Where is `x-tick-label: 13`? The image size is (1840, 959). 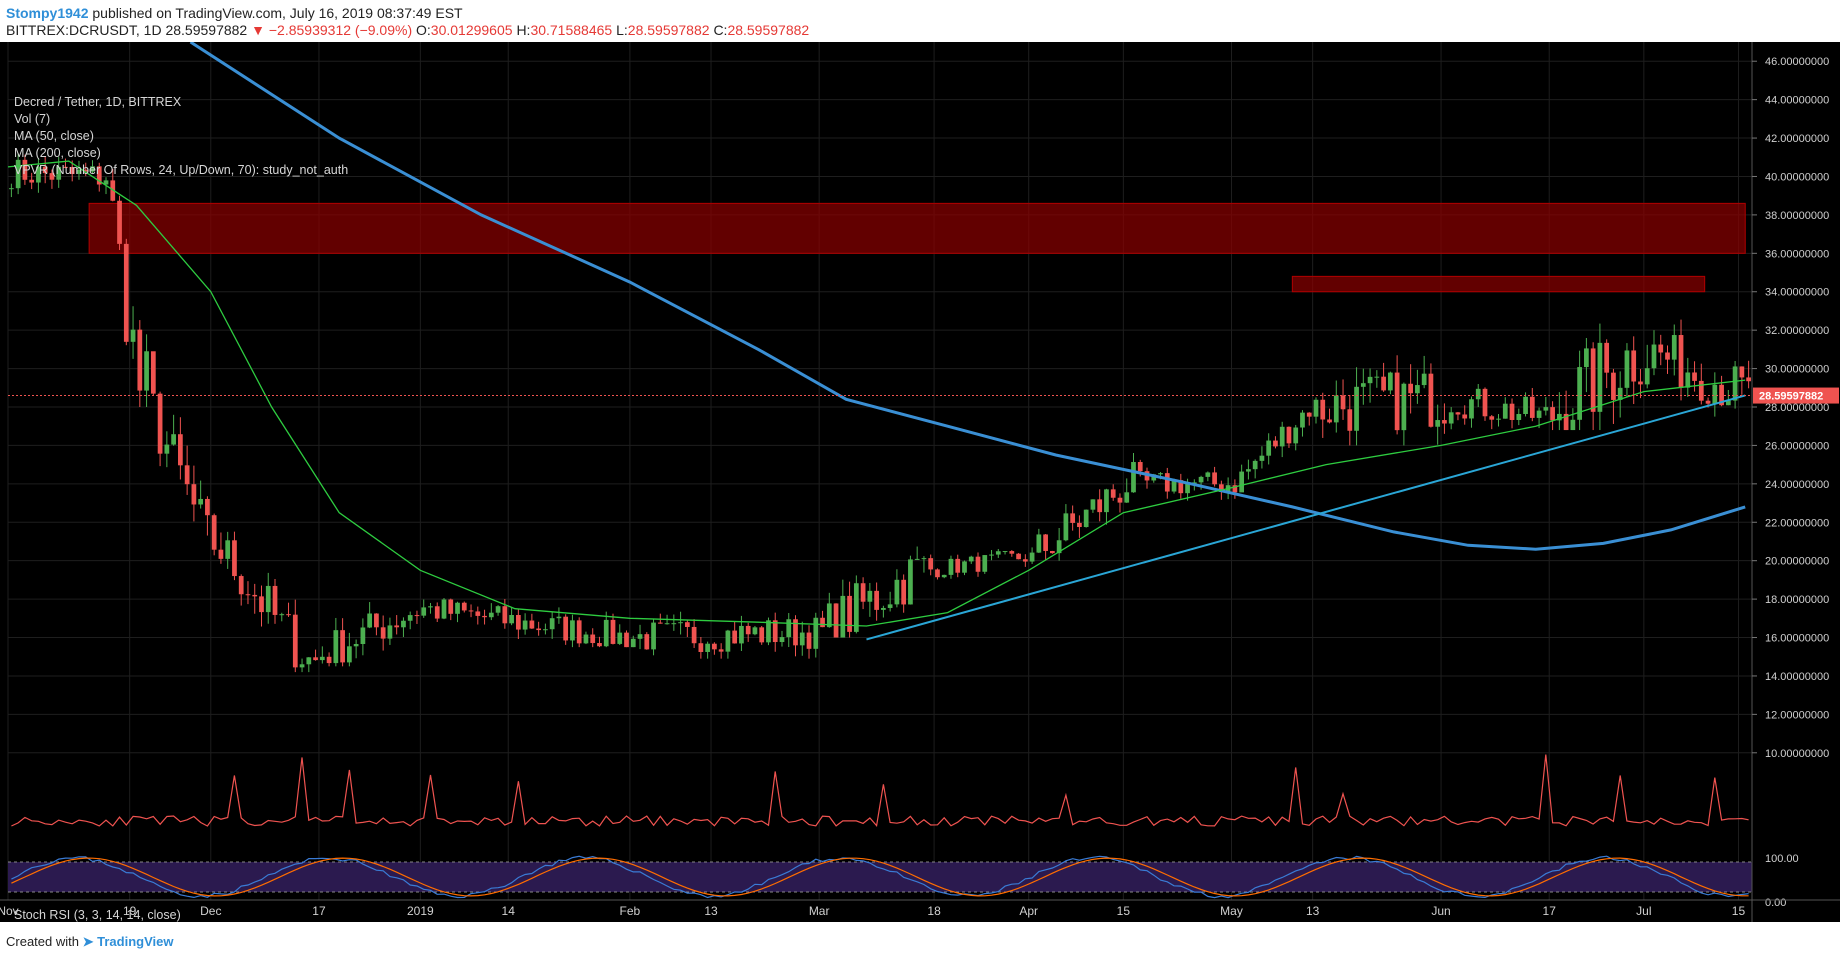 x-tick-label: 13 is located at coordinates (1313, 911).